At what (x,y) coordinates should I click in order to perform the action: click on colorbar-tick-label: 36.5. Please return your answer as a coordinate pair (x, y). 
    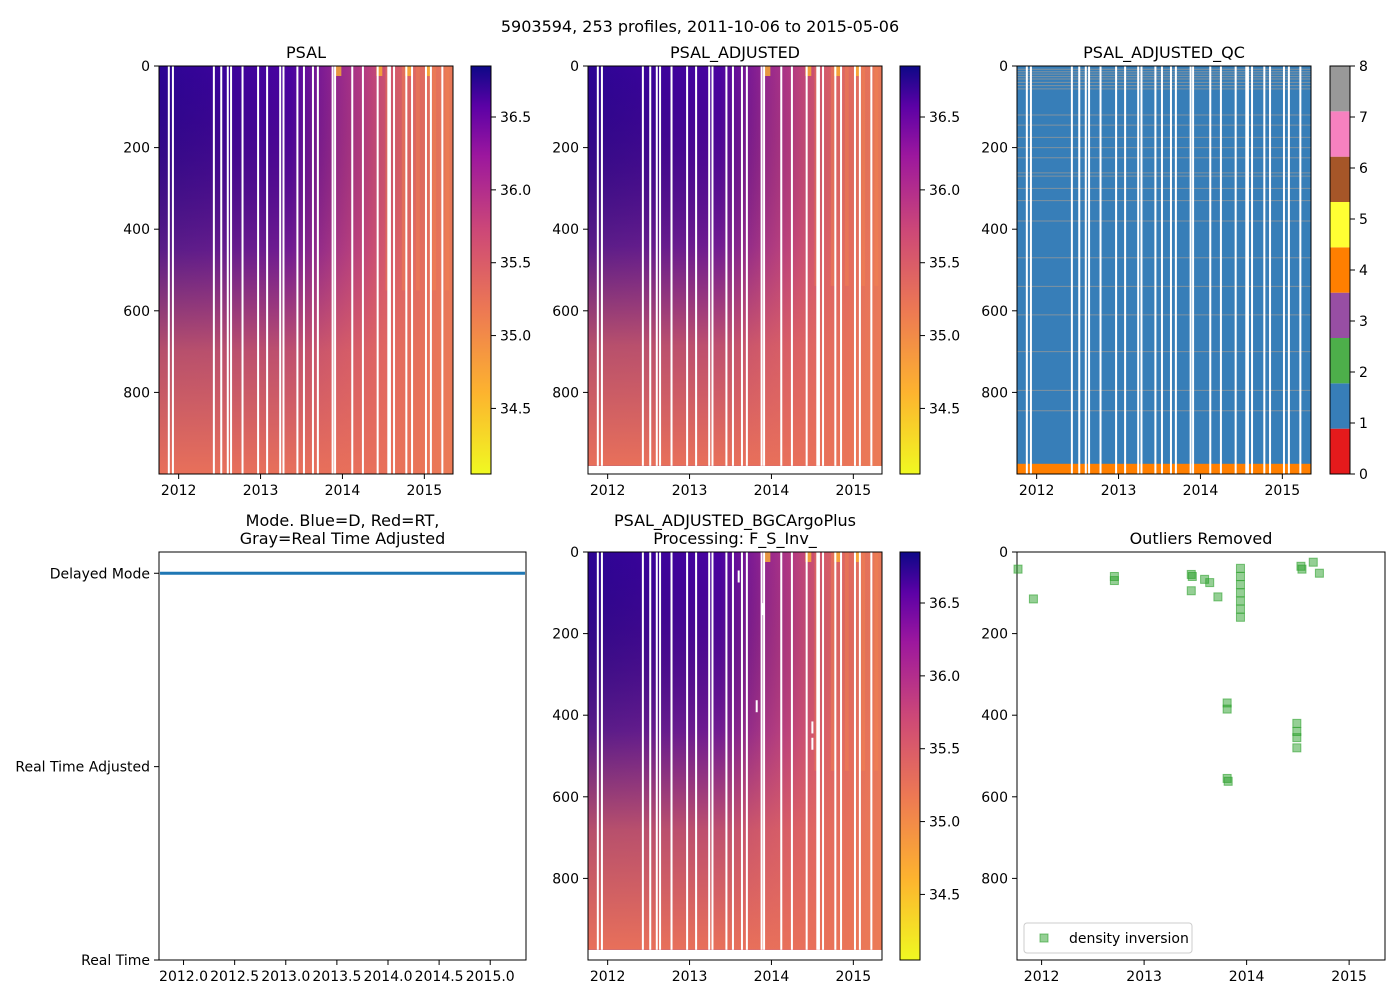
    Looking at the image, I should click on (944, 604).